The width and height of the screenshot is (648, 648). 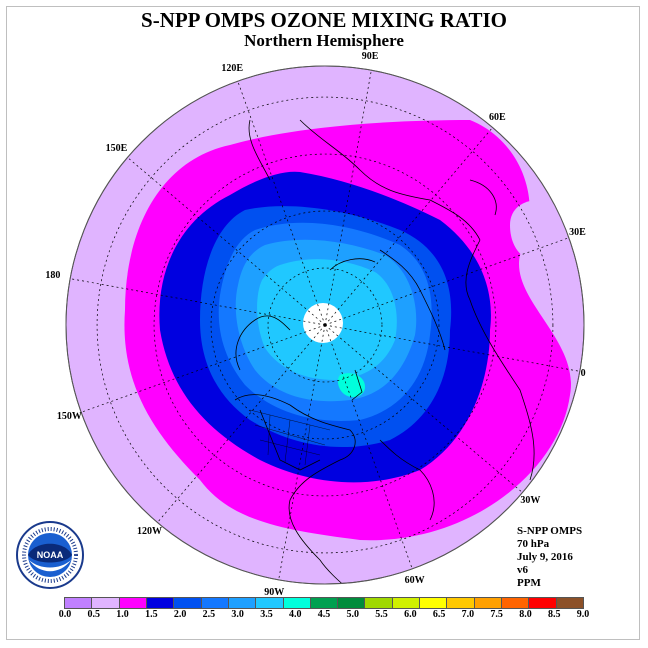 I want to click on us-state-borders, so click(x=290, y=437).